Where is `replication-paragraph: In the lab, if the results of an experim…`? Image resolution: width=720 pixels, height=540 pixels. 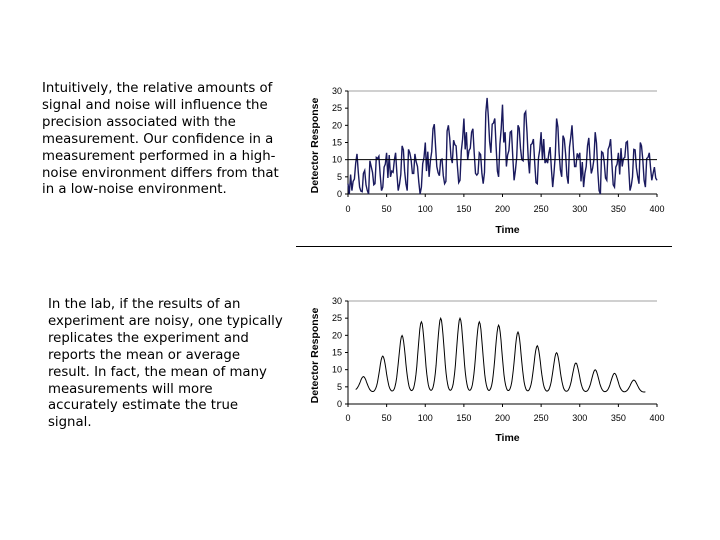
replication-paragraph: In the lab, if the results of an experim… is located at coordinates (165, 364).